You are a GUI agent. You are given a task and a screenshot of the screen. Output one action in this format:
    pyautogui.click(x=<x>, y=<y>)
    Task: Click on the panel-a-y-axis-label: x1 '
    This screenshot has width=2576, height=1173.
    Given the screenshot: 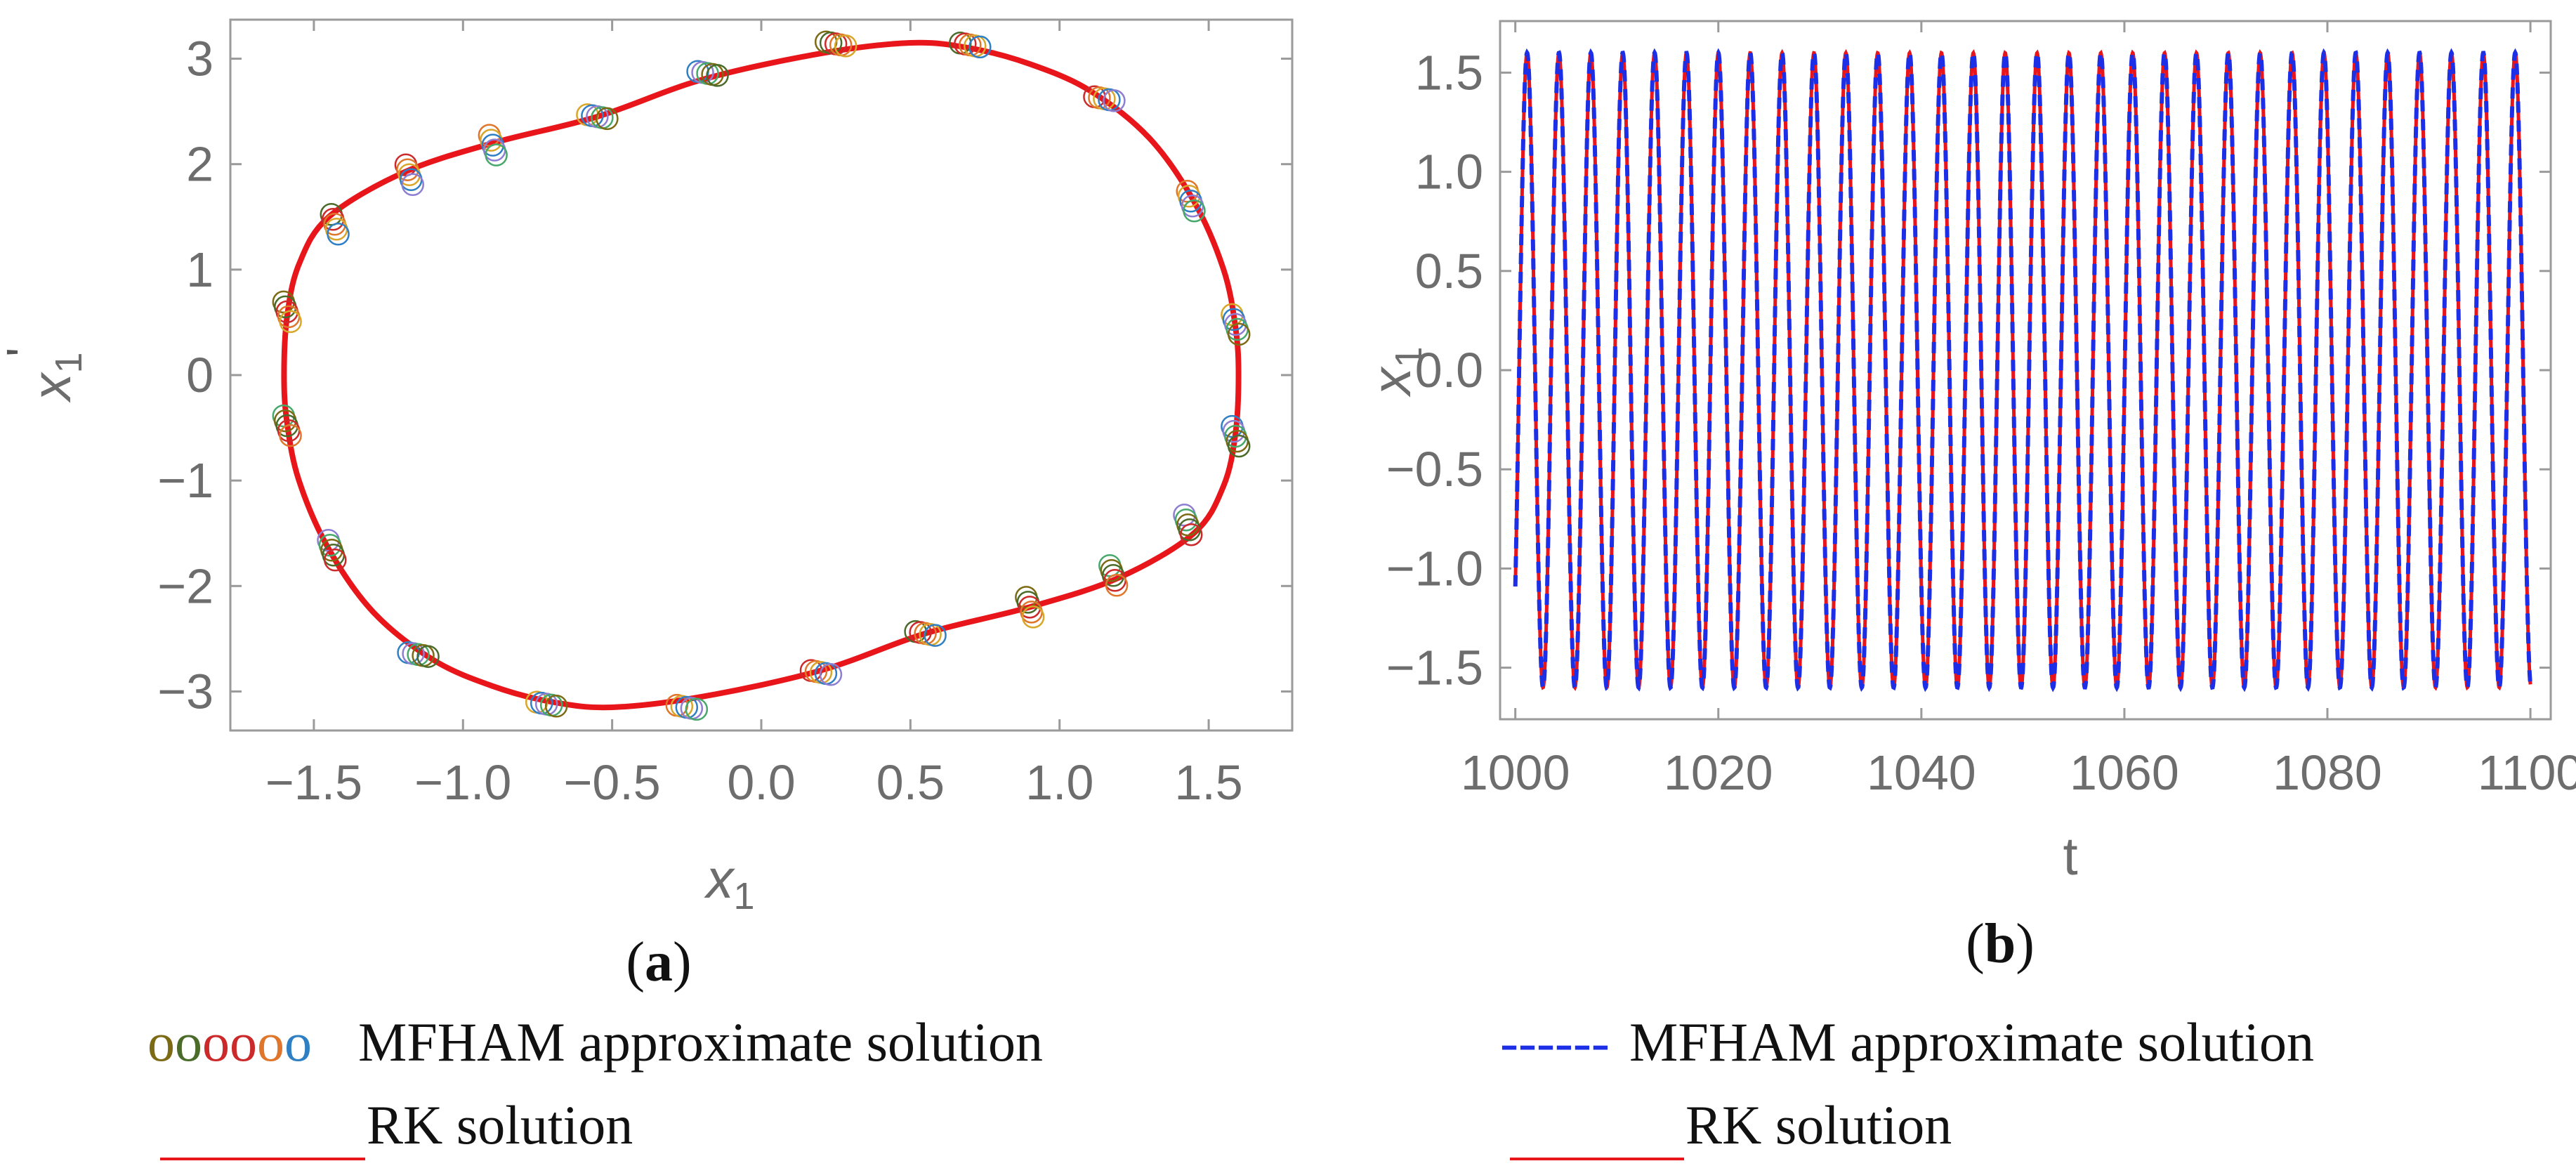 What is the action you would take?
    pyautogui.click(x=45, y=376)
    